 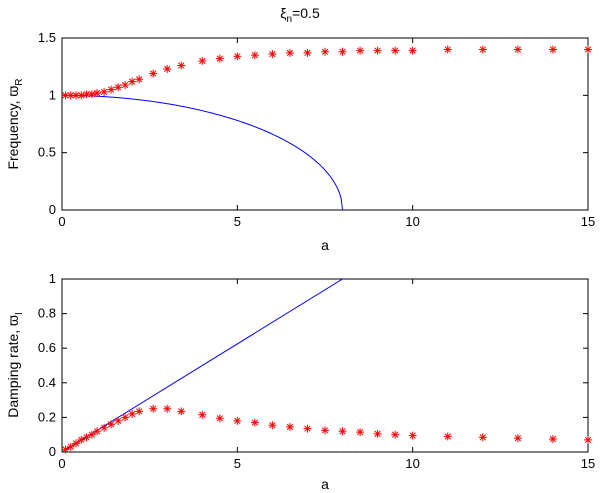 What do you see at coordinates (47, 37) in the screenshot?
I see `y-tick-label-0-3: 1.5` at bounding box center [47, 37].